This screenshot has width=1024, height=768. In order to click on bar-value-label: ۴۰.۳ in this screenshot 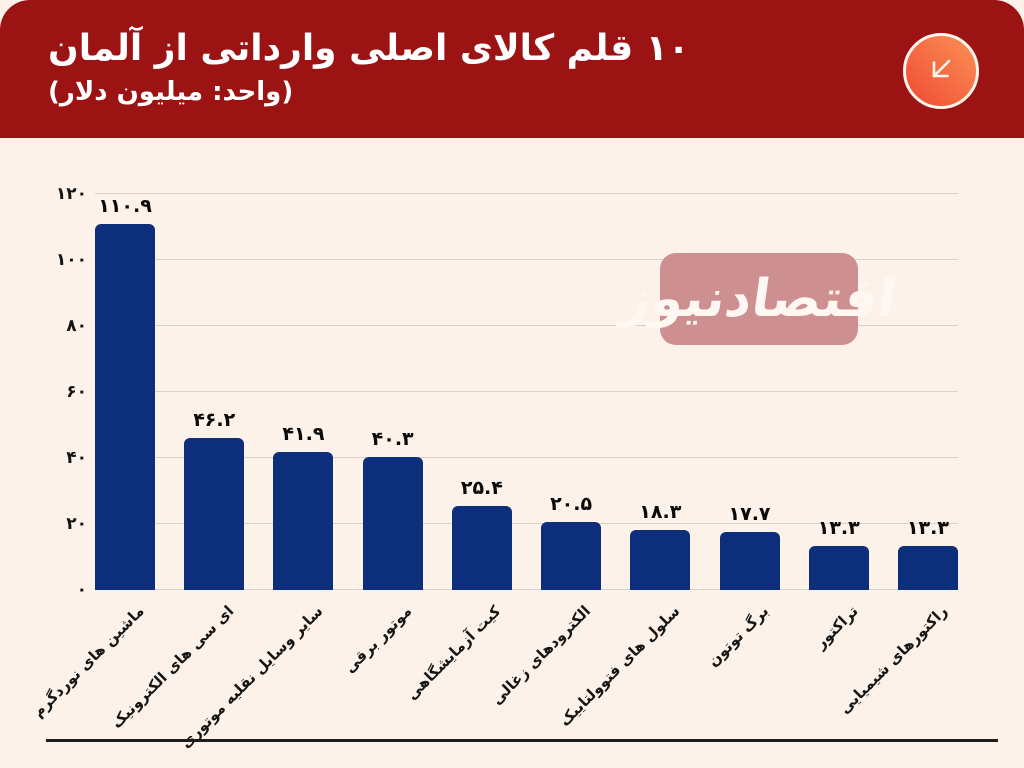, I will do `click(392, 439)`.